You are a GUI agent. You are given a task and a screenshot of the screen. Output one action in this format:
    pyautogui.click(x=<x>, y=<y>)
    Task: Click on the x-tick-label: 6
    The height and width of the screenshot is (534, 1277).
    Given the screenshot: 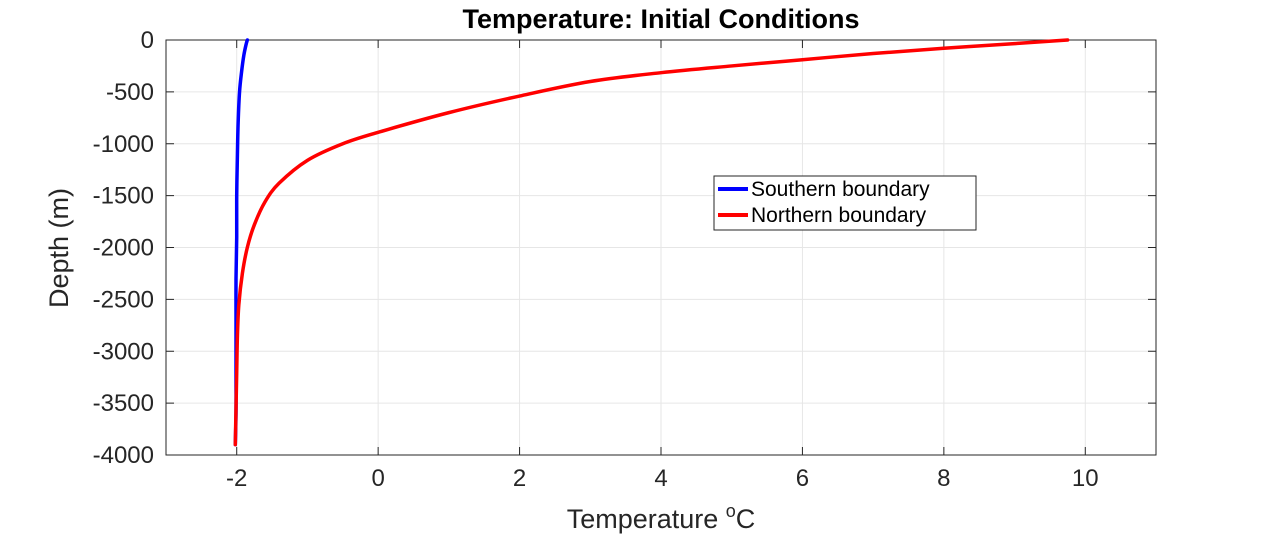 What is the action you would take?
    pyautogui.click(x=802, y=478)
    